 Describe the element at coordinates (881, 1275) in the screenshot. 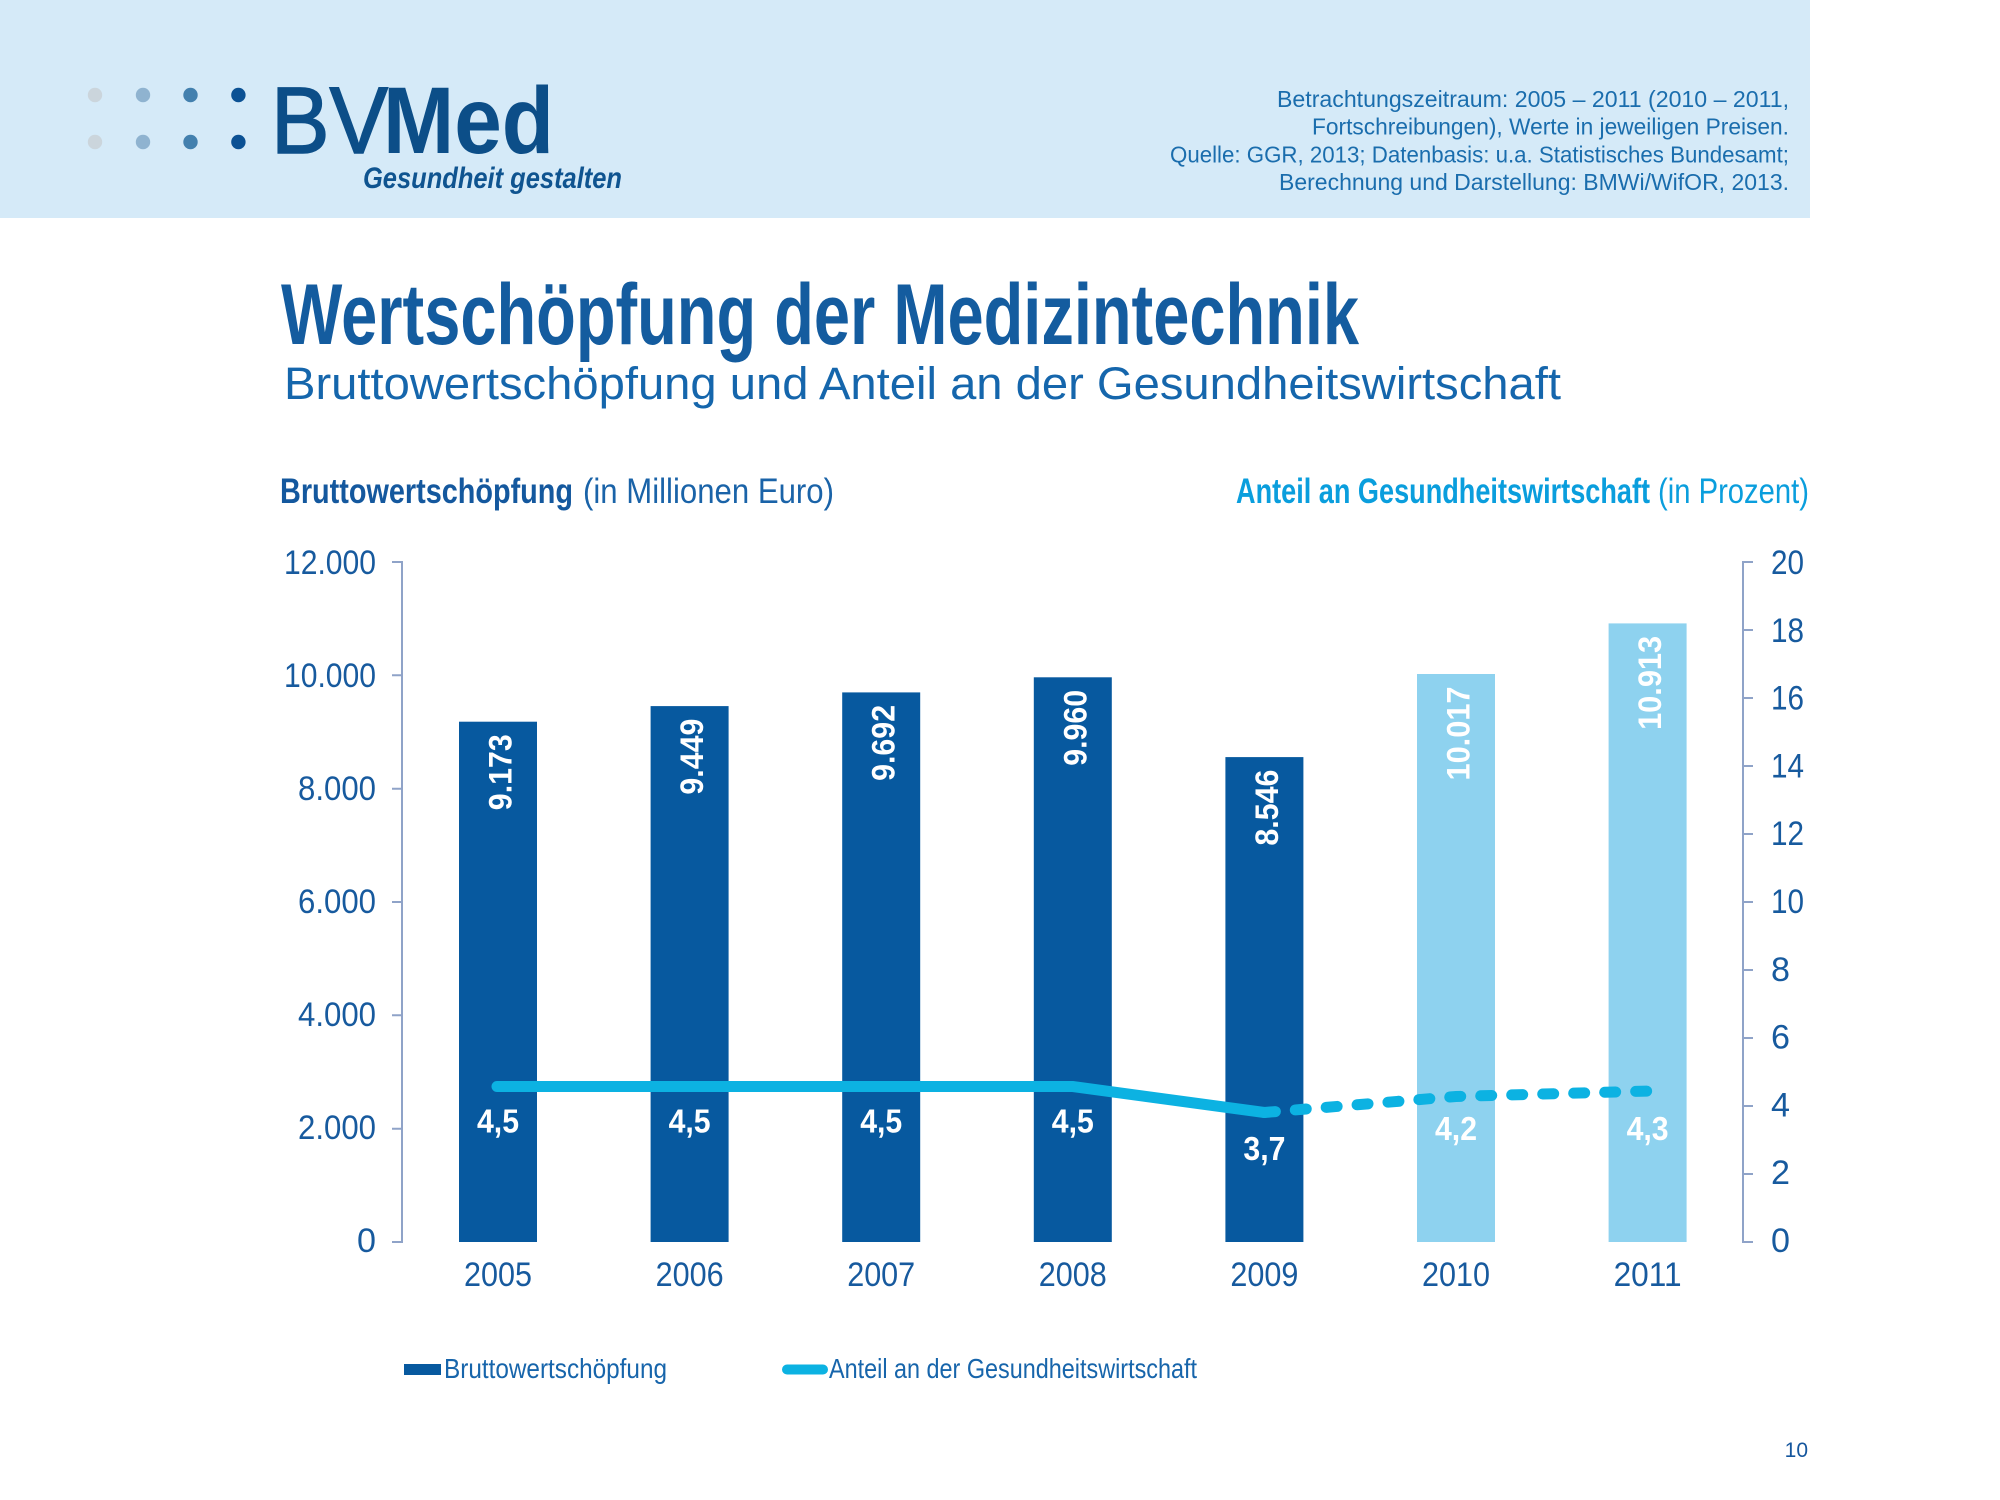

I see `svg-text: 2007` at that location.